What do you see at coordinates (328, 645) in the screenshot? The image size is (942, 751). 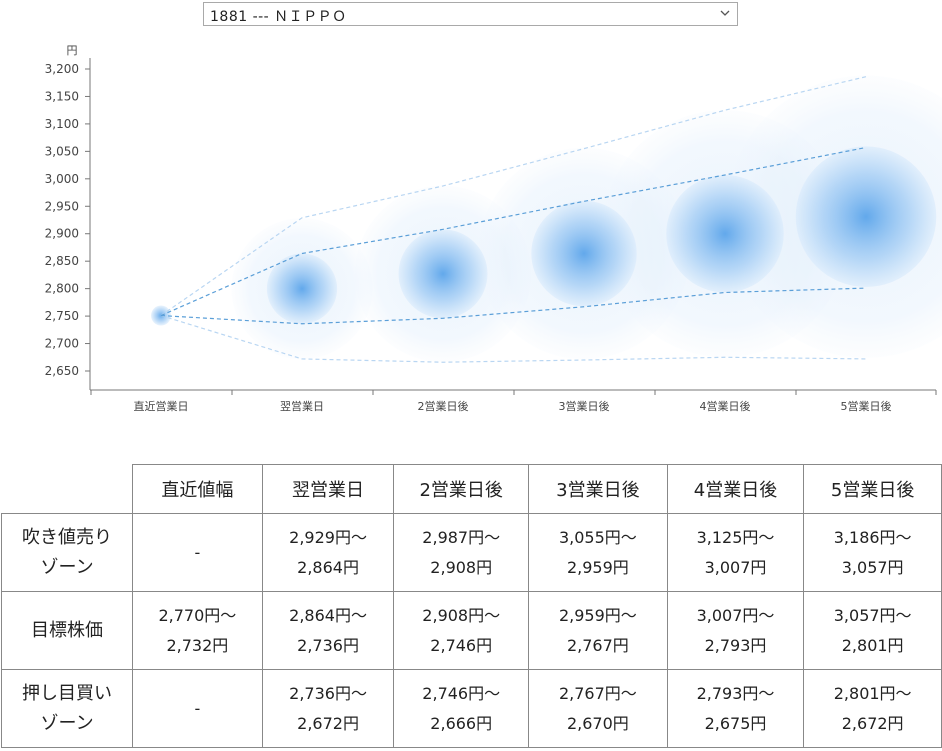 I see `cell-line: 2,736円` at bounding box center [328, 645].